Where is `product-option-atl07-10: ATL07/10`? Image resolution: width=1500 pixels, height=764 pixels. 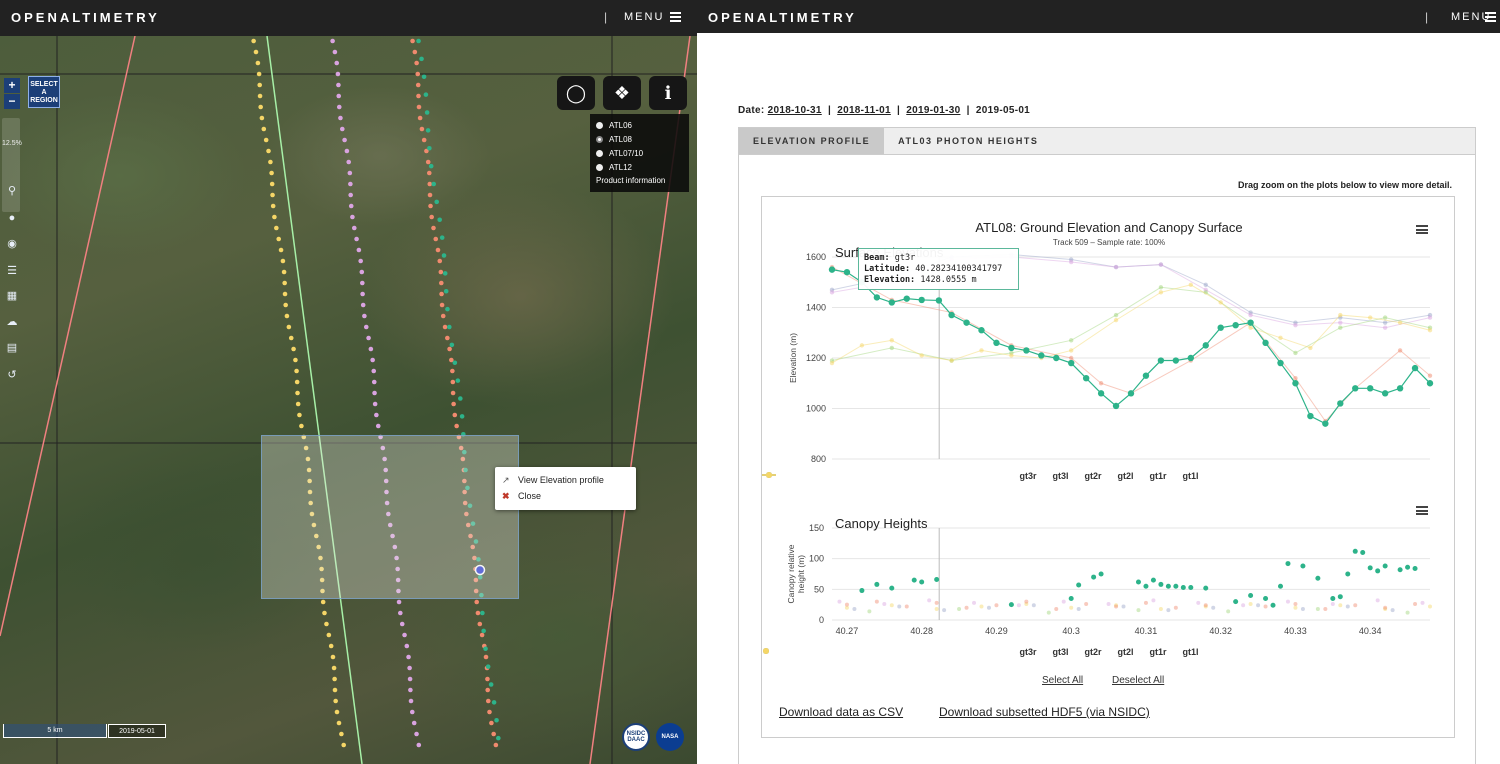
product-option-atl07-10: ATL07/10 is located at coordinates (639, 153).